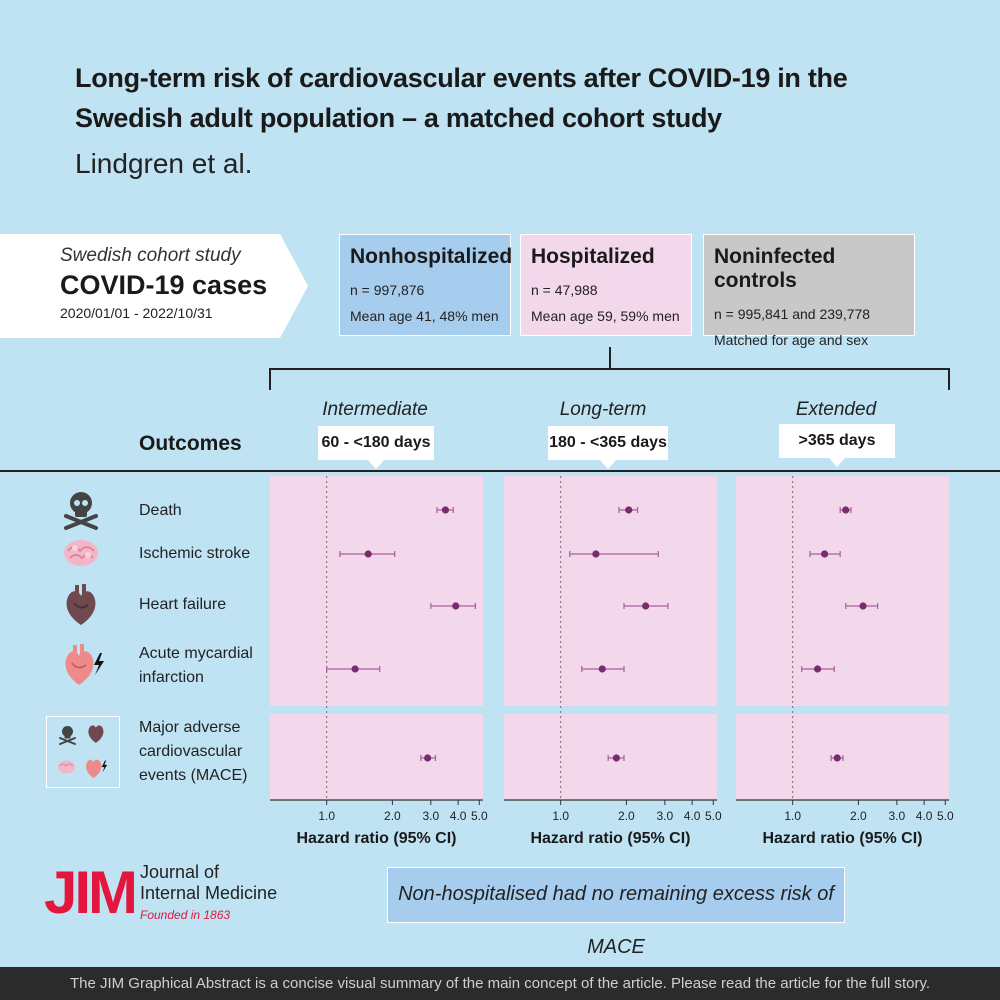  I want to click on outcome-label-mace-line1: Major adverse, so click(190, 727).